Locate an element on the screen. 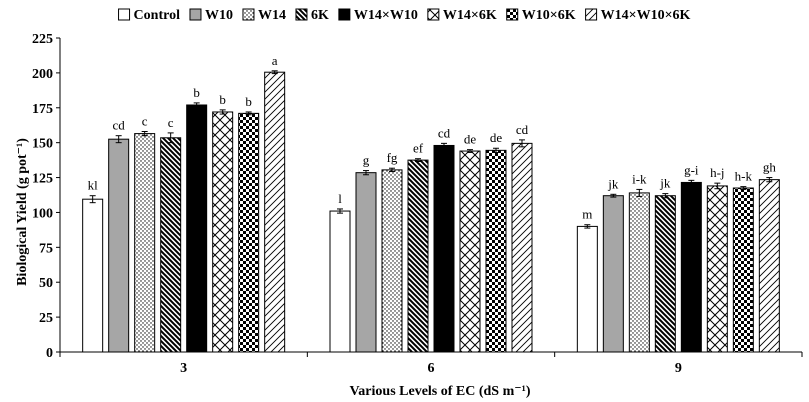 This screenshot has width=809, height=402. legend-label: W10×6K is located at coordinates (549, 15).